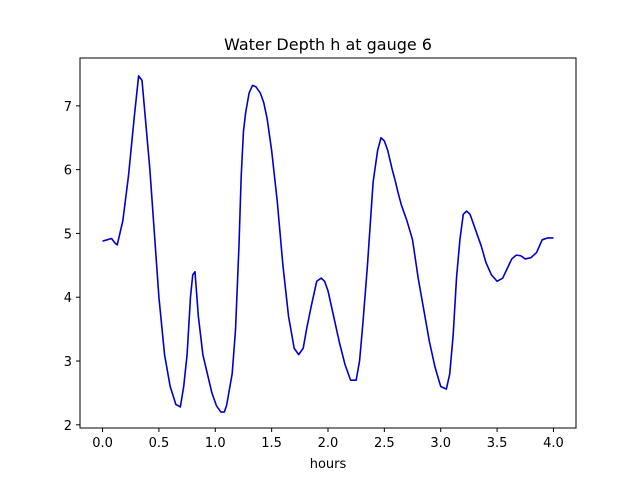 The image size is (640, 480). I want to click on y-tick-label: 3, so click(68, 362).